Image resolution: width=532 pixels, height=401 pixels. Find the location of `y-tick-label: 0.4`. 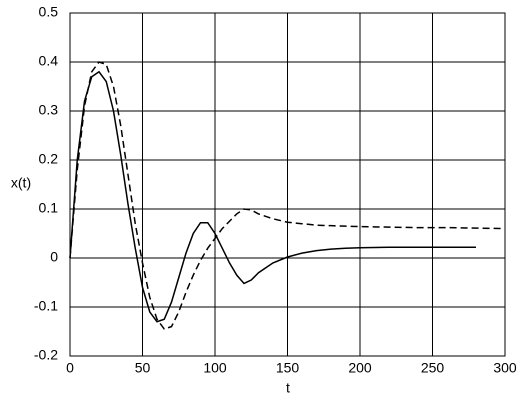

y-tick-label: 0.4 is located at coordinates (49, 61).